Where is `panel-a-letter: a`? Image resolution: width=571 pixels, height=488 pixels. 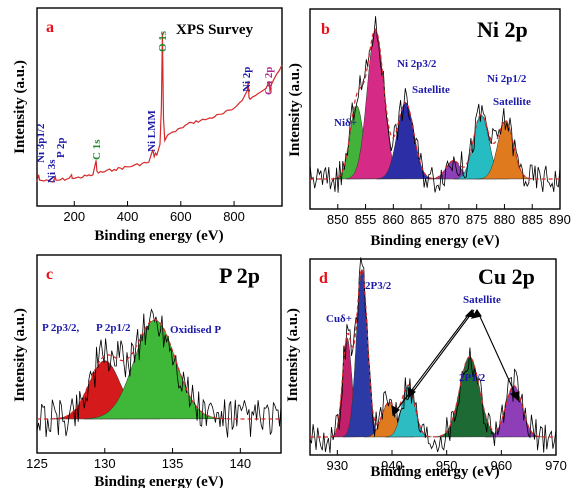 panel-a-letter: a is located at coordinates (50, 27).